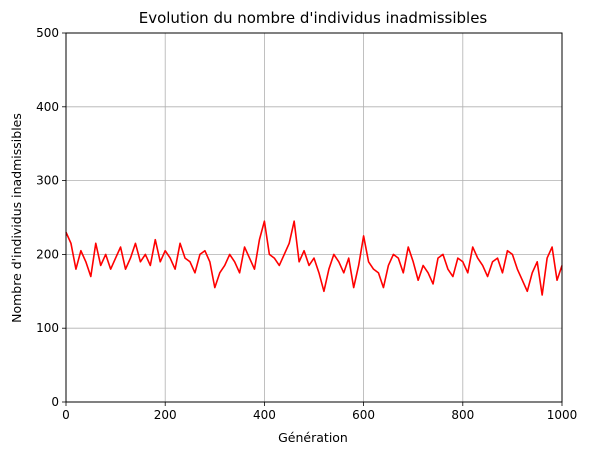 The width and height of the screenshot is (589, 455). I want to click on x-tick-label: 0, so click(66, 415).